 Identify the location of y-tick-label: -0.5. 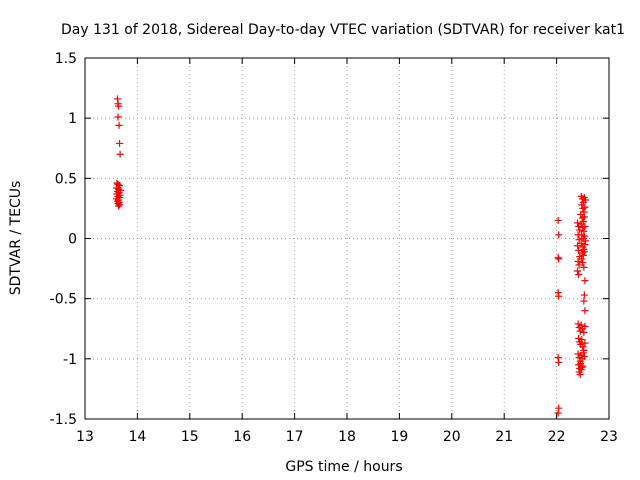
(63, 300).